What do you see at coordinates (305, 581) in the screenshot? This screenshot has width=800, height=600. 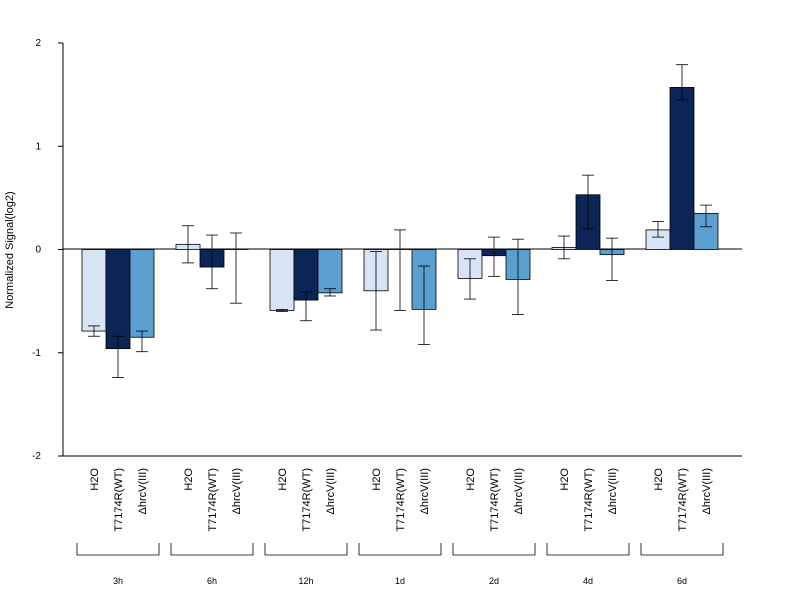 I see `group-label-12h: 12h` at bounding box center [305, 581].